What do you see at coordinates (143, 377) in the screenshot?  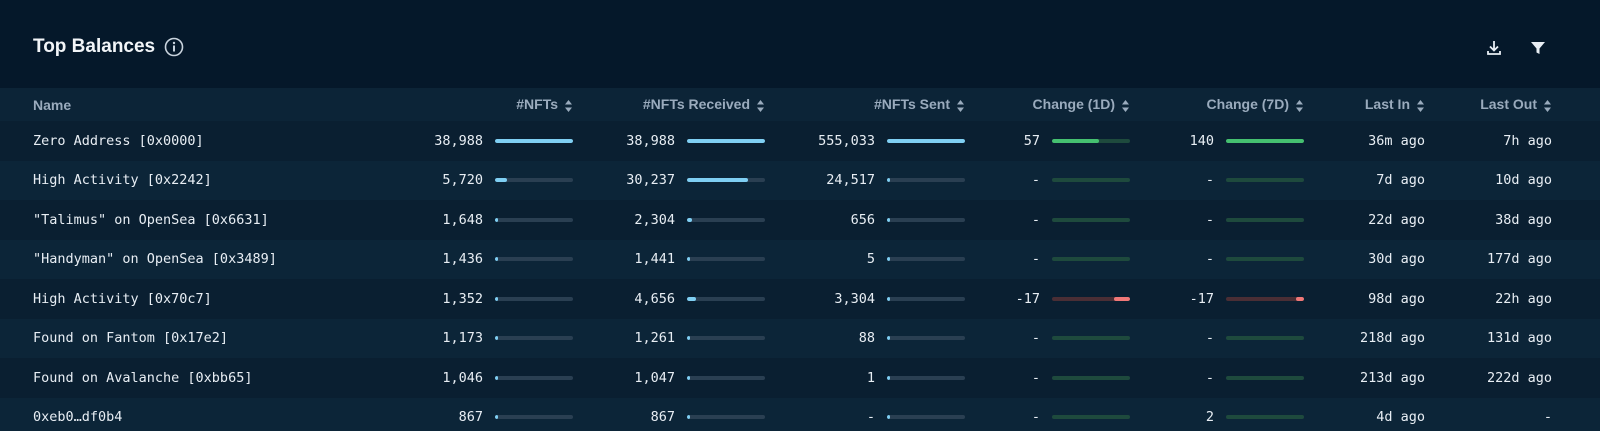 I see `cell-name: Found on Avalanche [0xbb65]` at bounding box center [143, 377].